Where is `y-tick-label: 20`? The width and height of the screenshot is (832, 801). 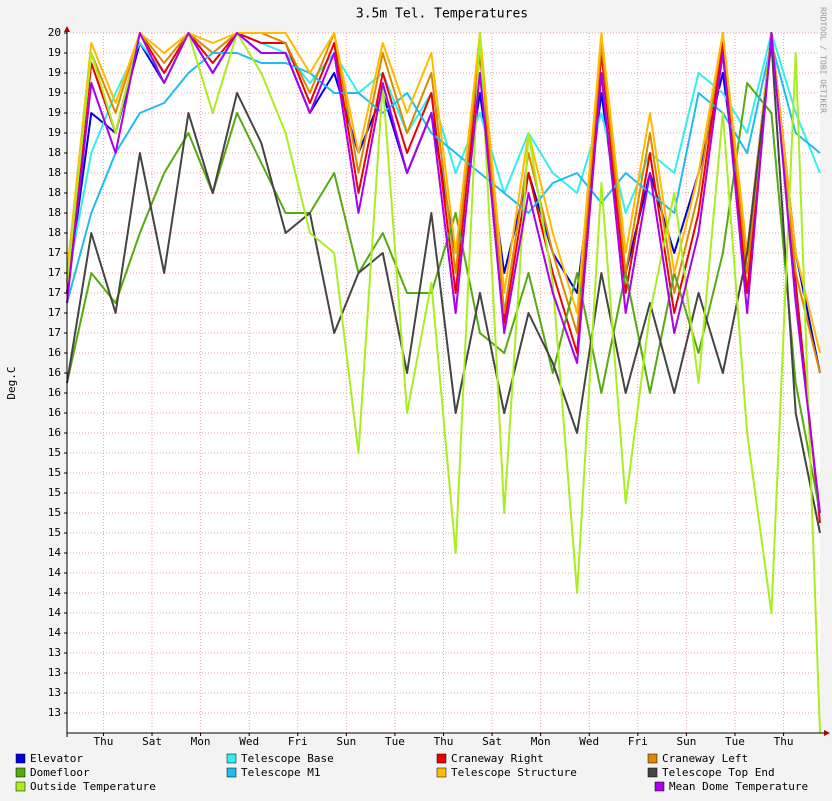
y-tick-label: 20 is located at coordinates (54, 32).